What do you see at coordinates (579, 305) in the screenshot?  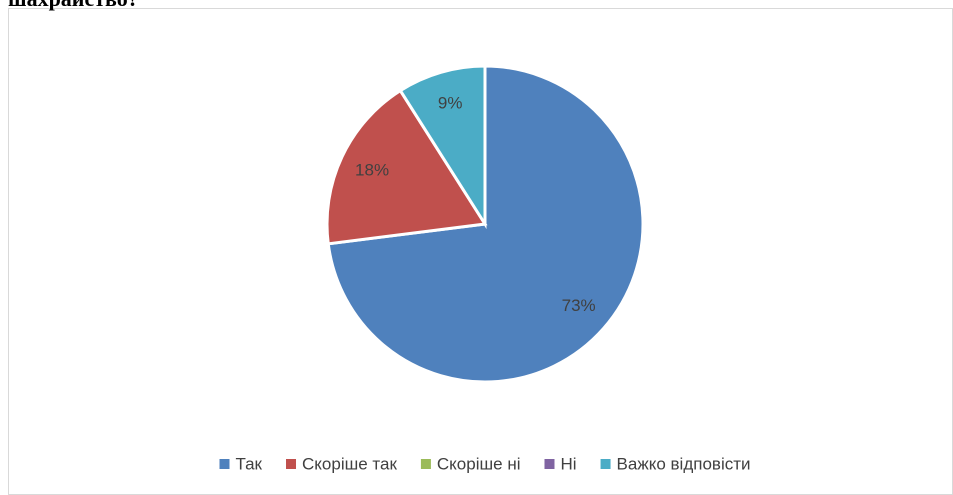 I see `data-label: 73%` at bounding box center [579, 305].